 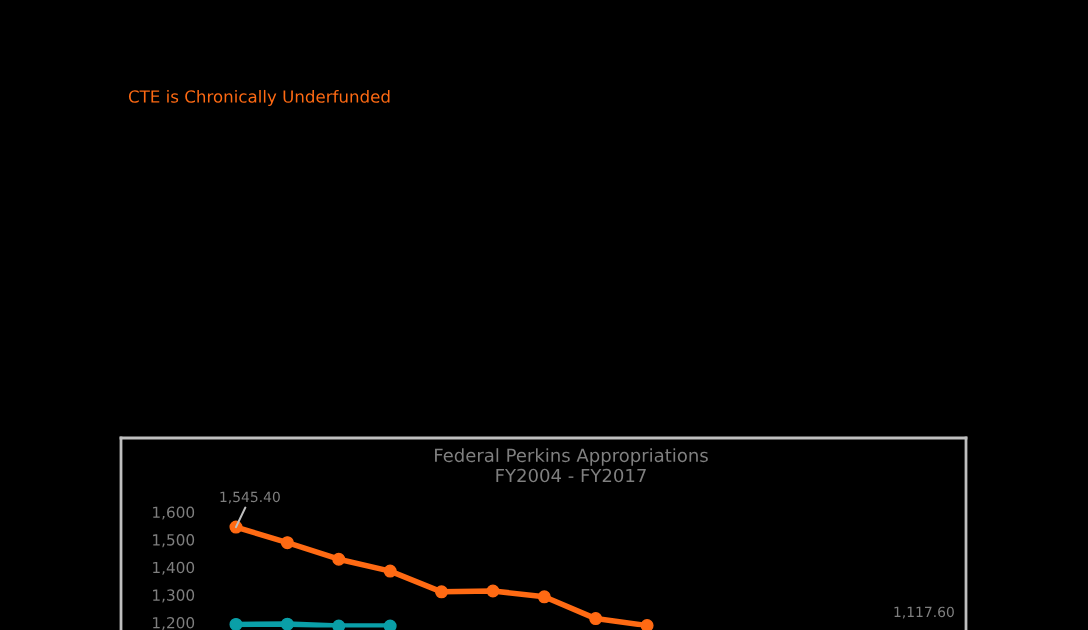 I want to click on data-label: 1,545.40, so click(x=250, y=497).